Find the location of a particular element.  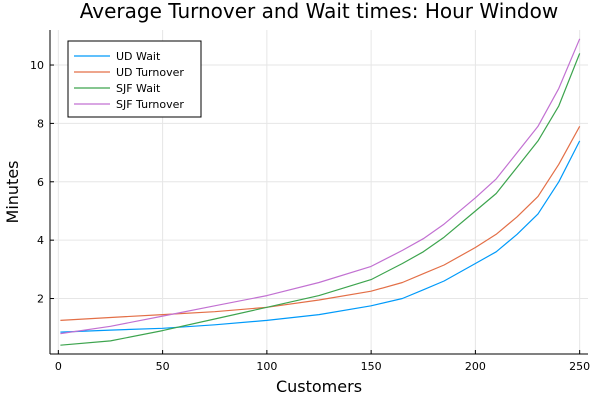

y-tick-label: 4 is located at coordinates (40, 240).